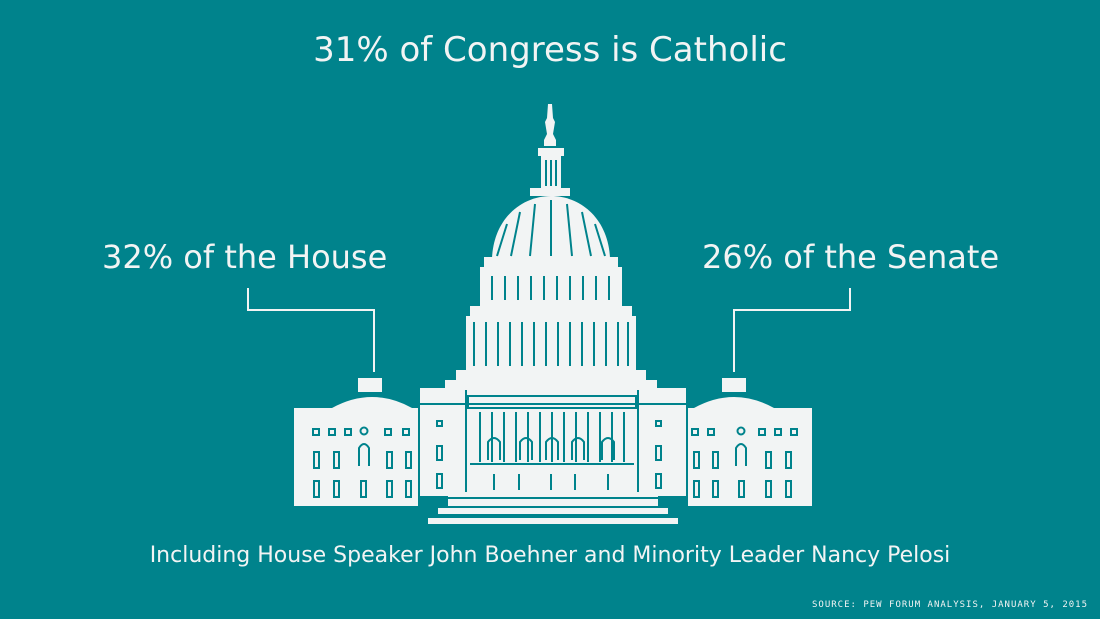 Image resolution: width=1100 pixels, height=619 pixels. Describe the element at coordinates (792, 330) in the screenshot. I see `senate-callout-line` at that location.